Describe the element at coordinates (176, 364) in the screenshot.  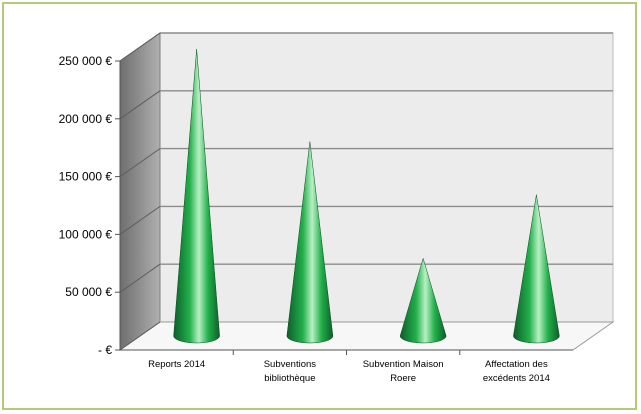
I see `x-tick-label: Reports 2014` at that location.